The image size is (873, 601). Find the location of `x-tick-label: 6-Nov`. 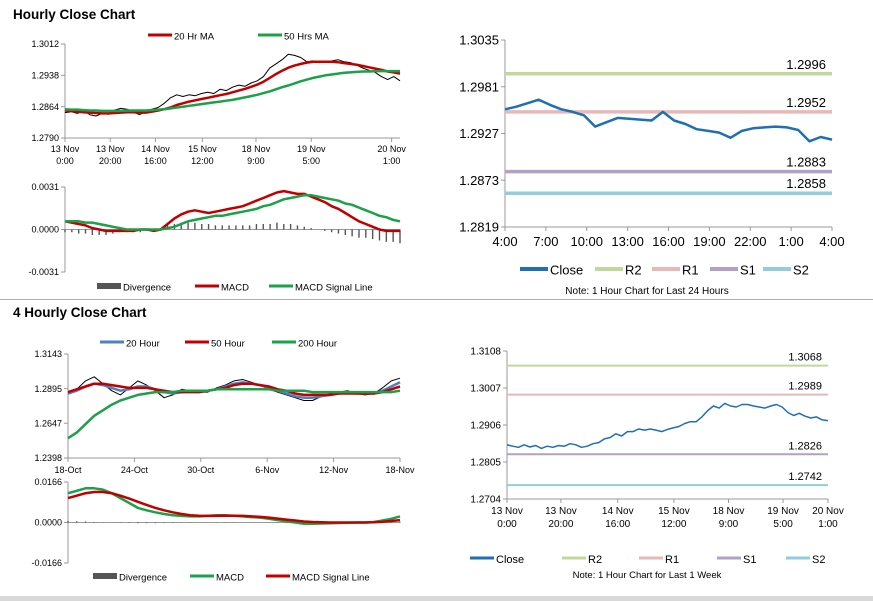

x-tick-label: 6-Nov is located at coordinates (267, 470).